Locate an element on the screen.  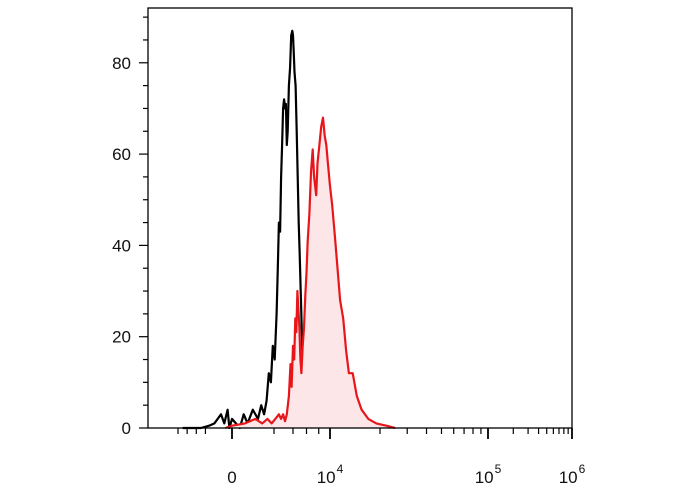
y-tick-label: 0 is located at coordinates (126, 428).